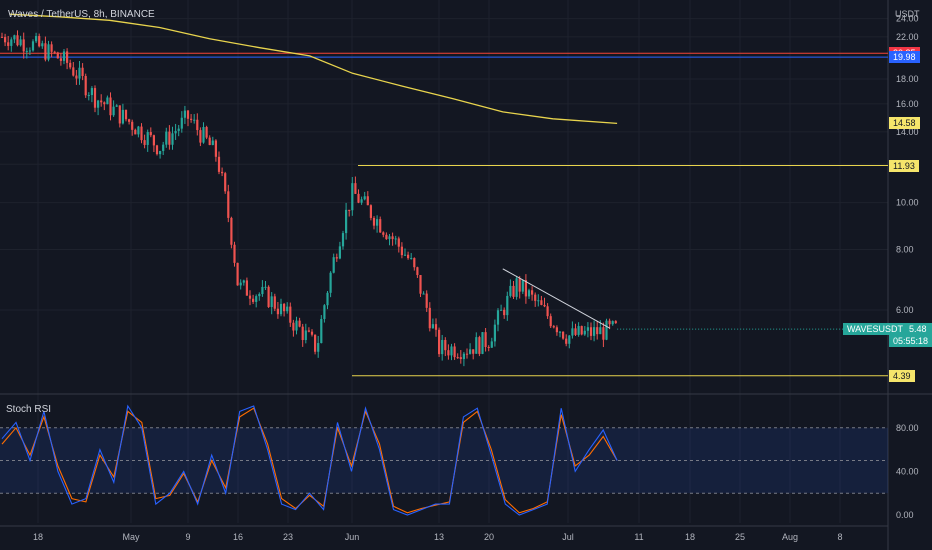 The height and width of the screenshot is (550, 932). Describe the element at coordinates (29, 409) in the screenshot. I see `indicator-title: Stoch RSI` at that location.